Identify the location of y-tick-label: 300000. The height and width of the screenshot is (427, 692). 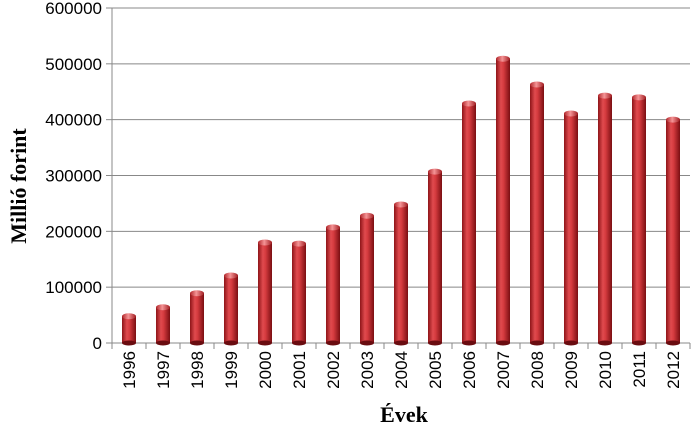
(73, 176).